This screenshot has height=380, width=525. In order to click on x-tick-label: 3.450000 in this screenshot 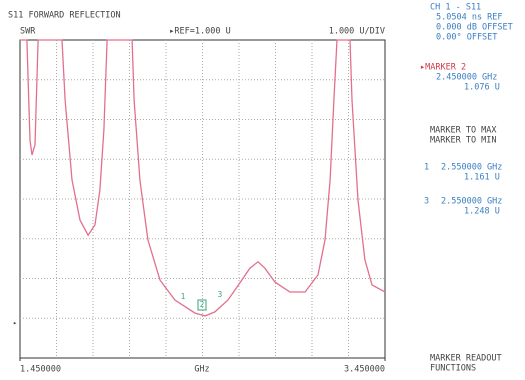, I will do `click(364, 370)`.